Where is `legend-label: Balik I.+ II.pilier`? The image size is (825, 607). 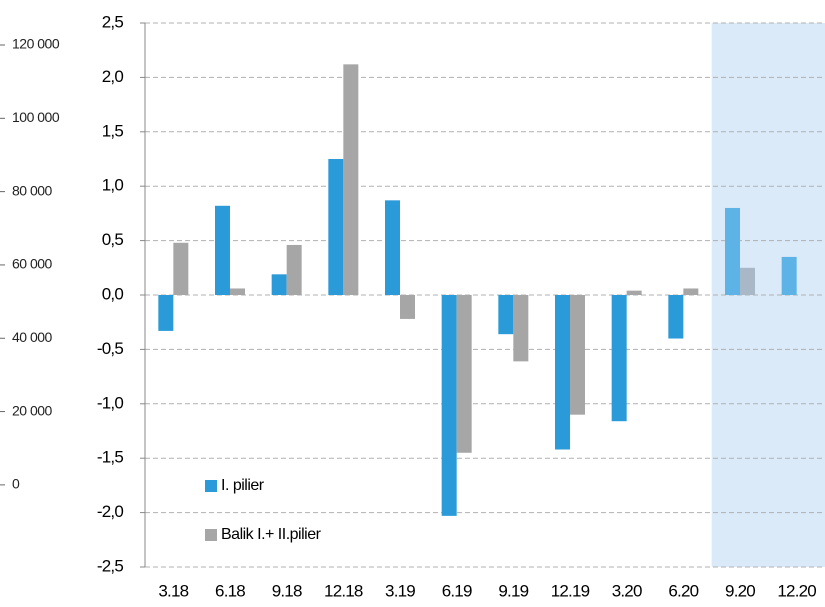 legend-label: Balik I.+ II.pilier is located at coordinates (271, 534).